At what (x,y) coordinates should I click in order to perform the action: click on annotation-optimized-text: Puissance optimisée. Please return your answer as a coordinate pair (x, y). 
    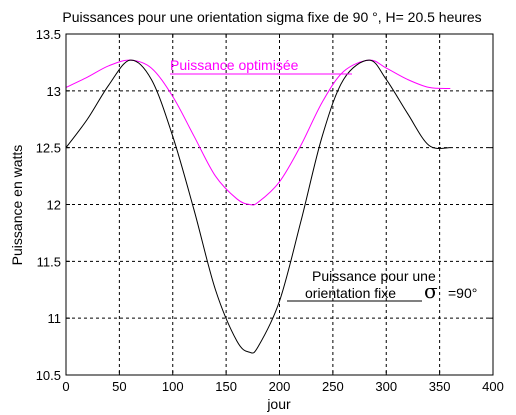
    Looking at the image, I should click on (234, 65).